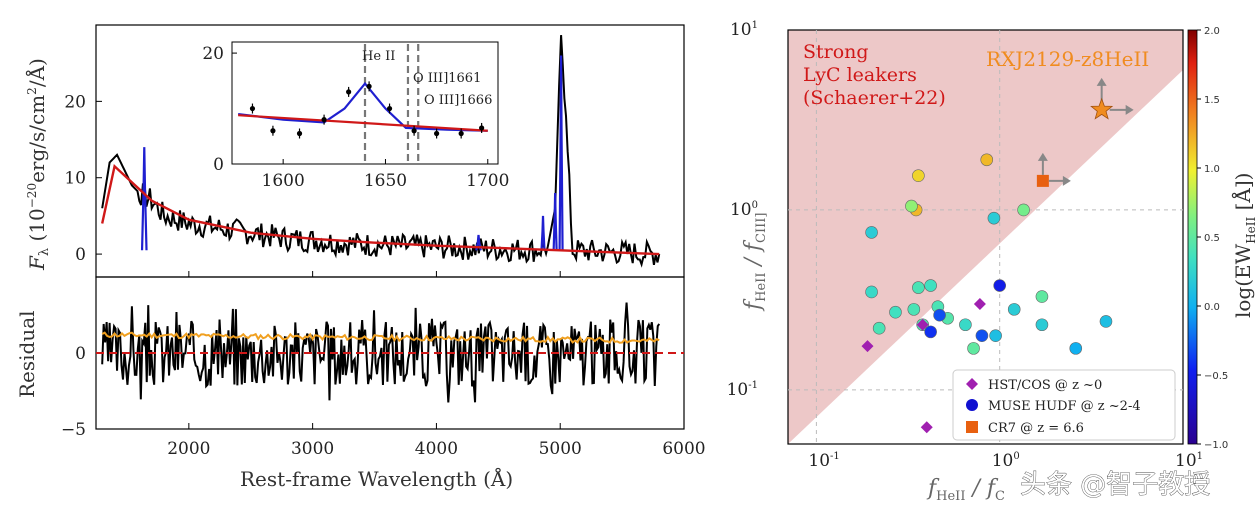 This screenshot has height=512, width=1260. What do you see at coordinates (1129, 109) in the screenshot?
I see `target-arrow-right-head` at bounding box center [1129, 109].